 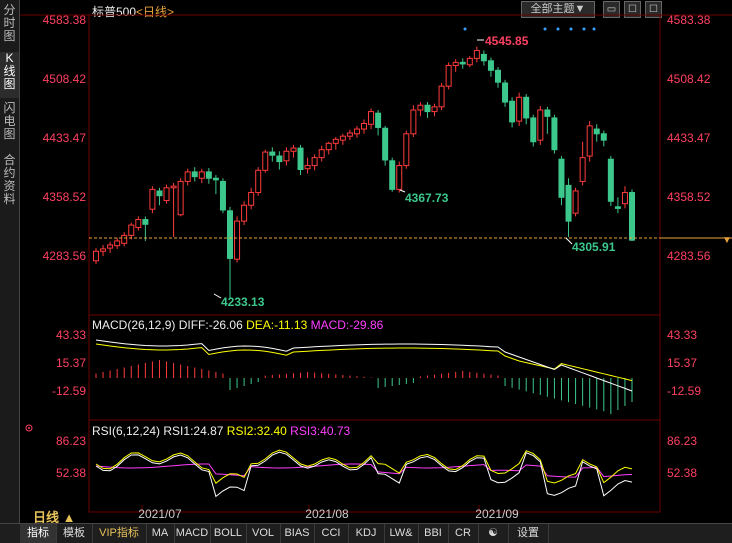 What do you see at coordinates (297, 533) in the screenshot?
I see `toolbar-item-7: BIAS` at bounding box center [297, 533].